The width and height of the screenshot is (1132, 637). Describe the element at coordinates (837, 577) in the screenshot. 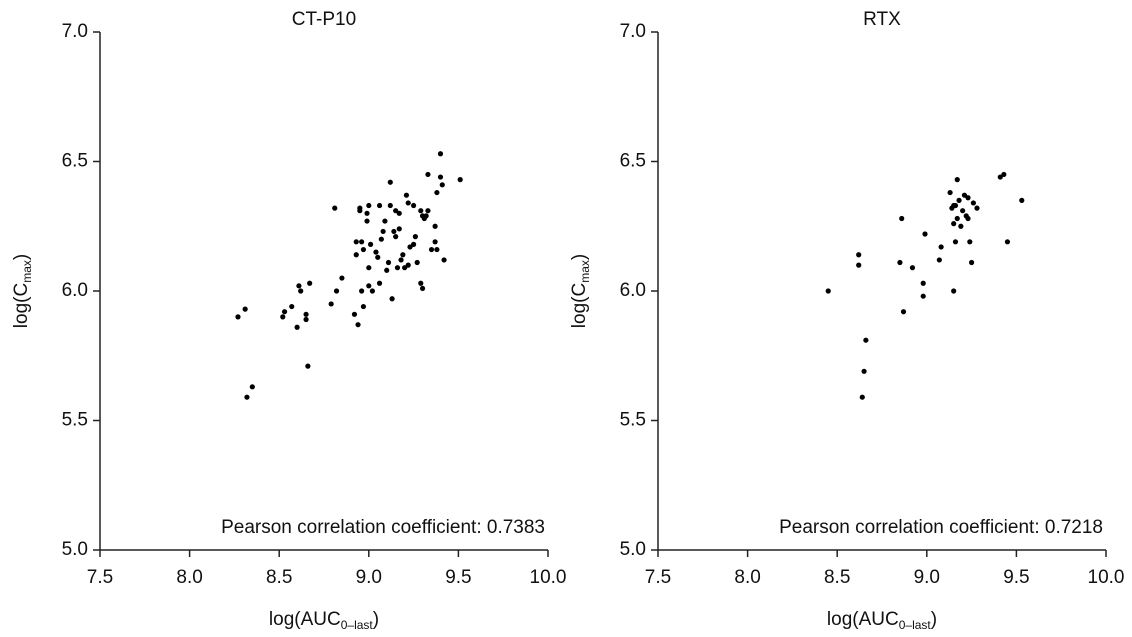

I see `x-tick-label: 8.5` at that location.